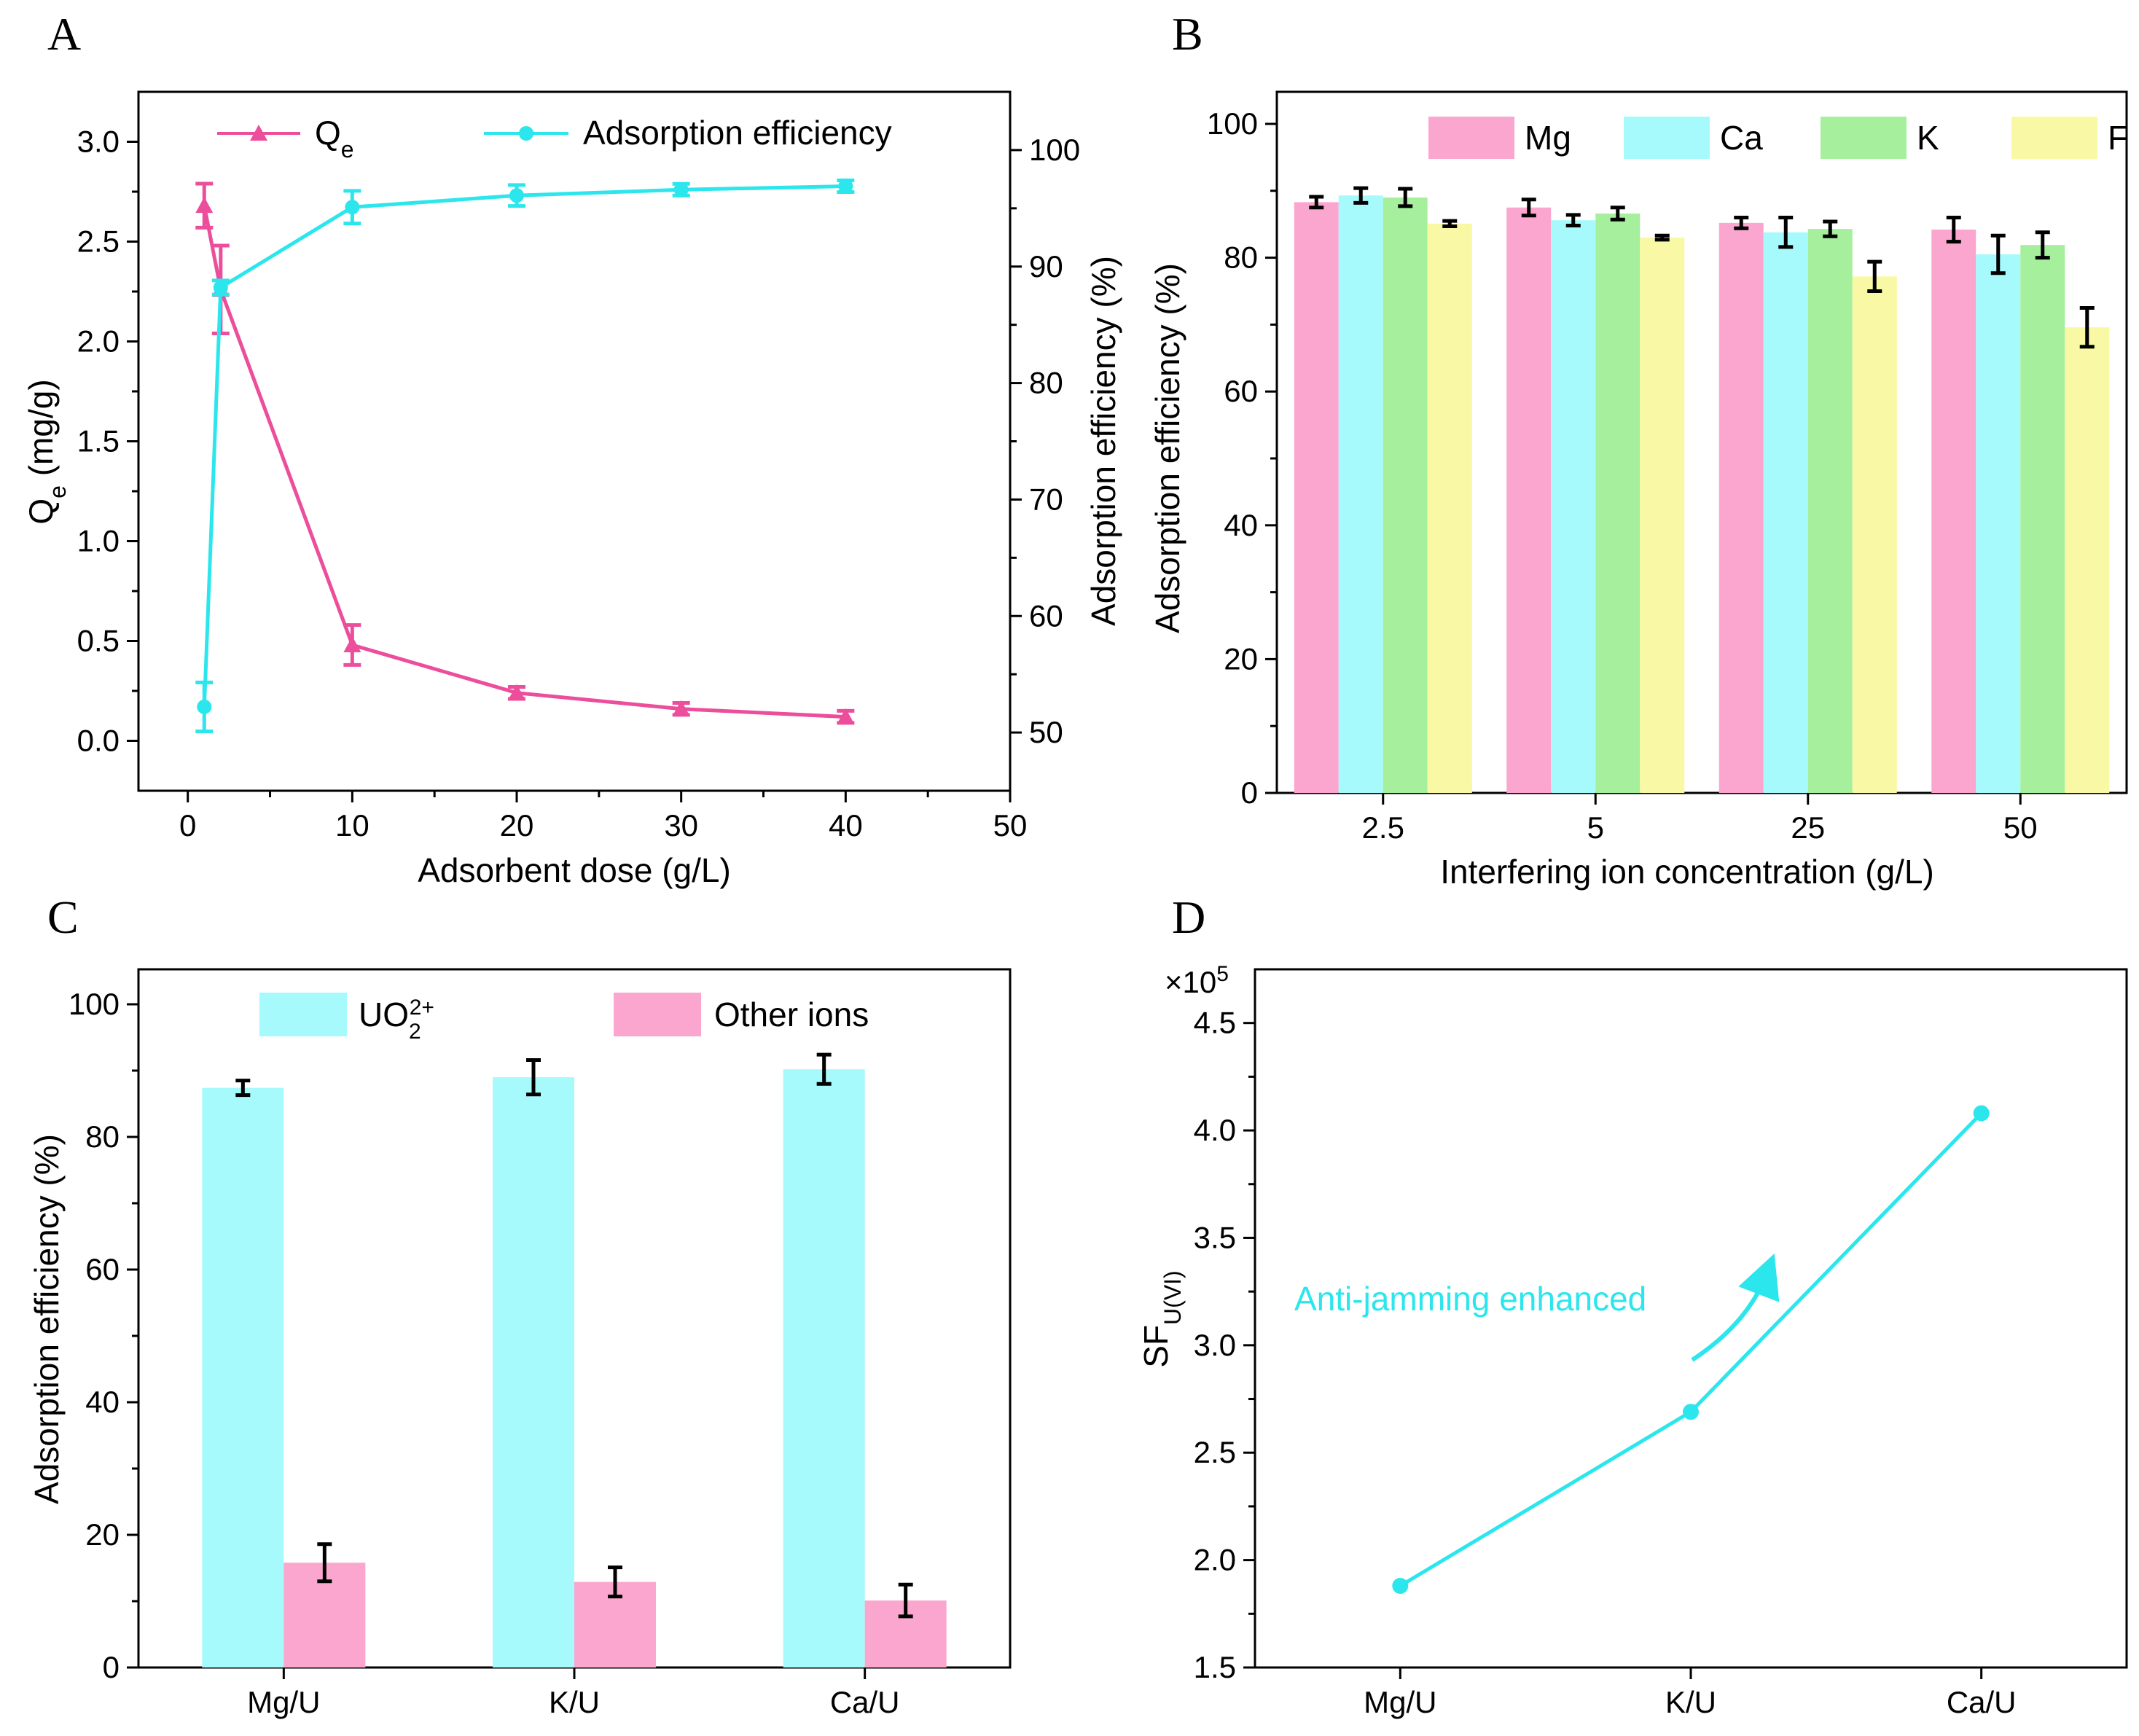  Describe the element at coordinates (98, 641) in the screenshot. I see `panel-a-y-left-tick-label: 0.5` at that location.